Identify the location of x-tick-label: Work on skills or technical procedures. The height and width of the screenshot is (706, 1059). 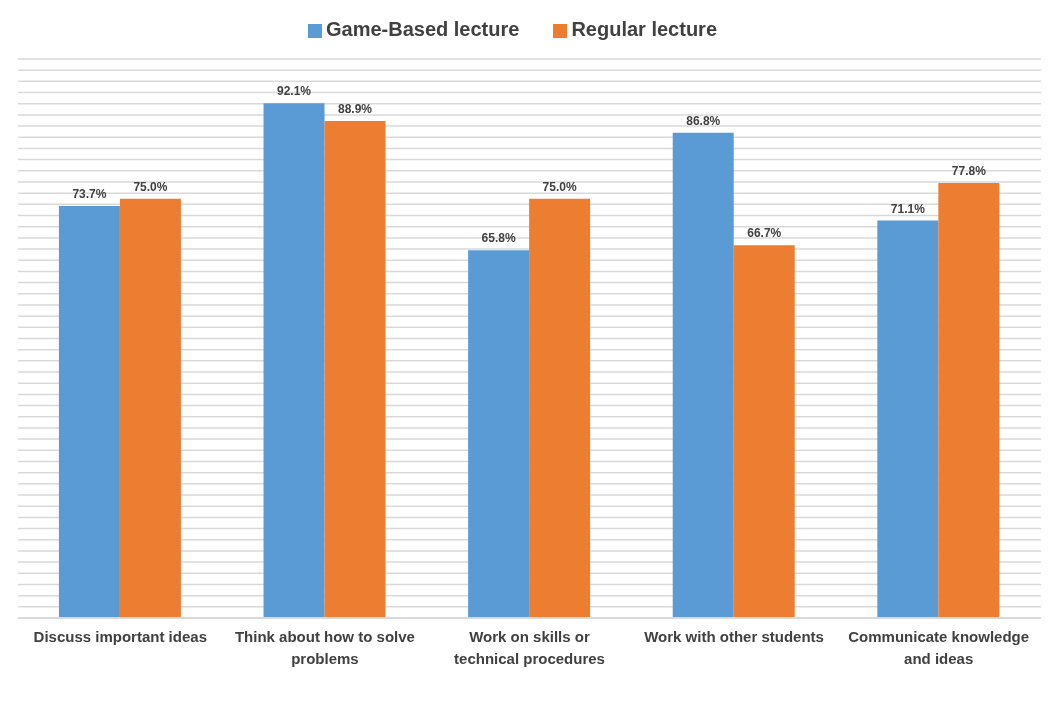
(529, 647).